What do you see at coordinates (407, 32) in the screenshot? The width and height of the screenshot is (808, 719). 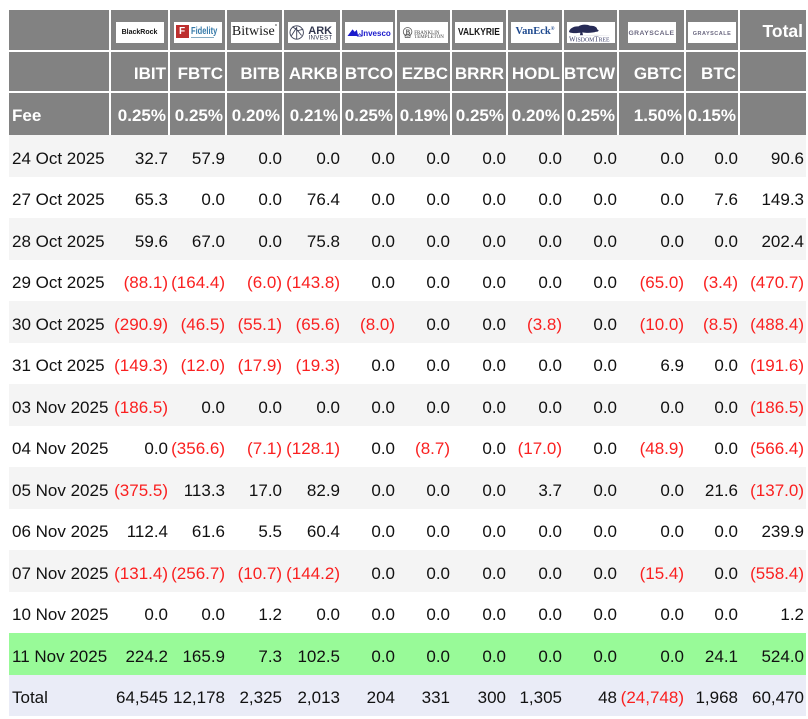 I see `svg-text: B` at bounding box center [407, 32].